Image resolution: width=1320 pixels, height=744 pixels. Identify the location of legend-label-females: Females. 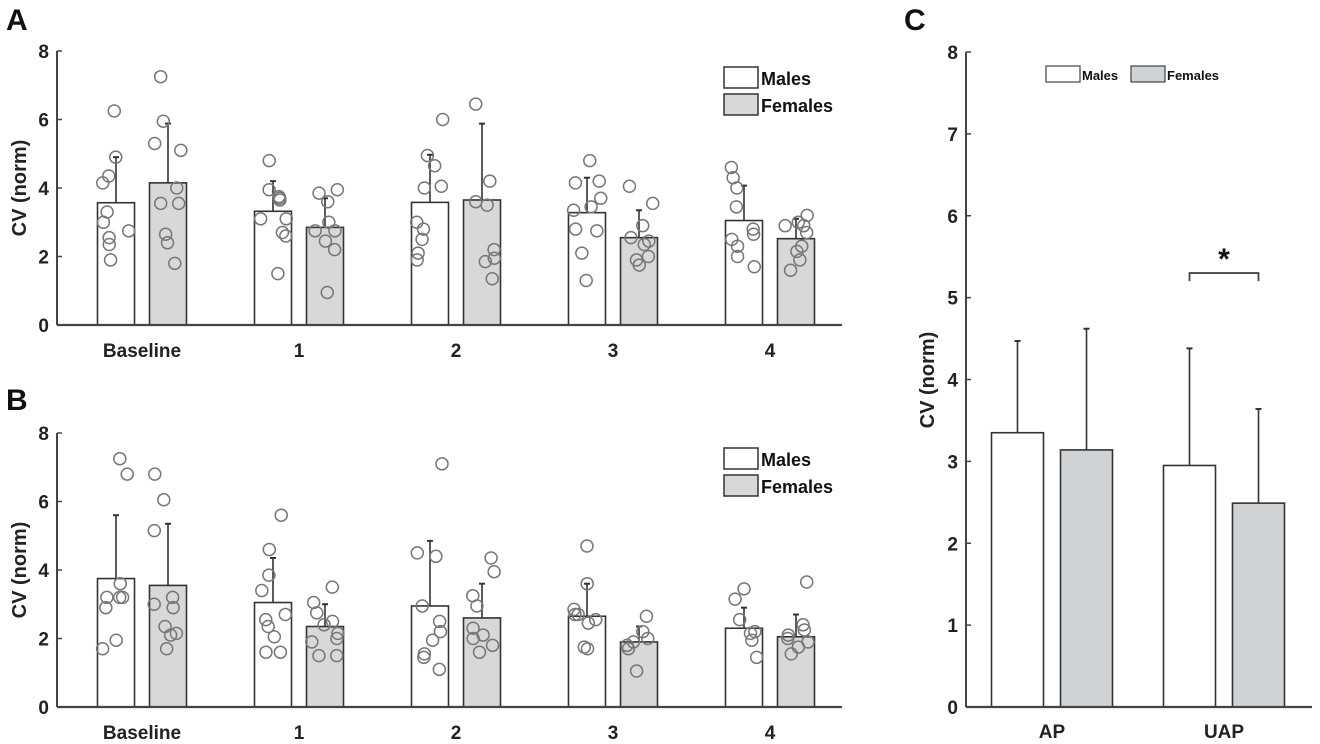
(797, 106).